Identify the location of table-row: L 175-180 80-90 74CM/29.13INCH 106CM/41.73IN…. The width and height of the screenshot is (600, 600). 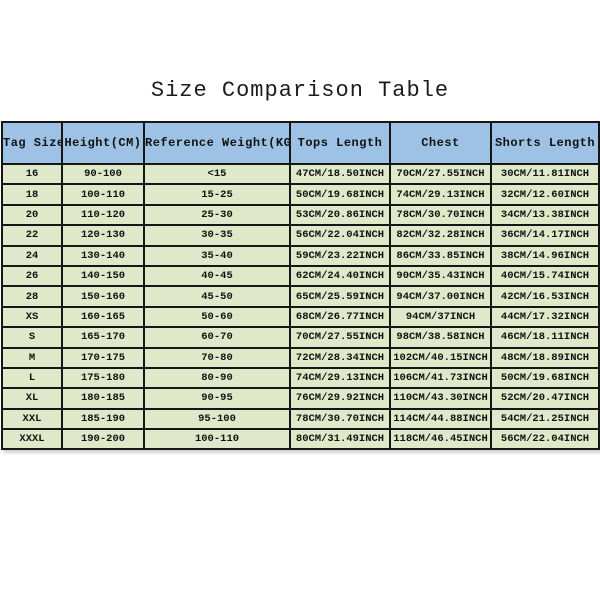
(300, 378).